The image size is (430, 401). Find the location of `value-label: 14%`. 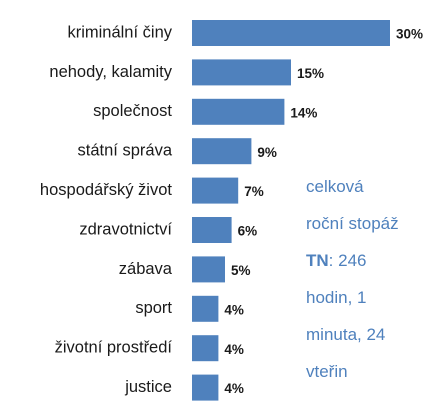

value-label: 14% is located at coordinates (303, 112).